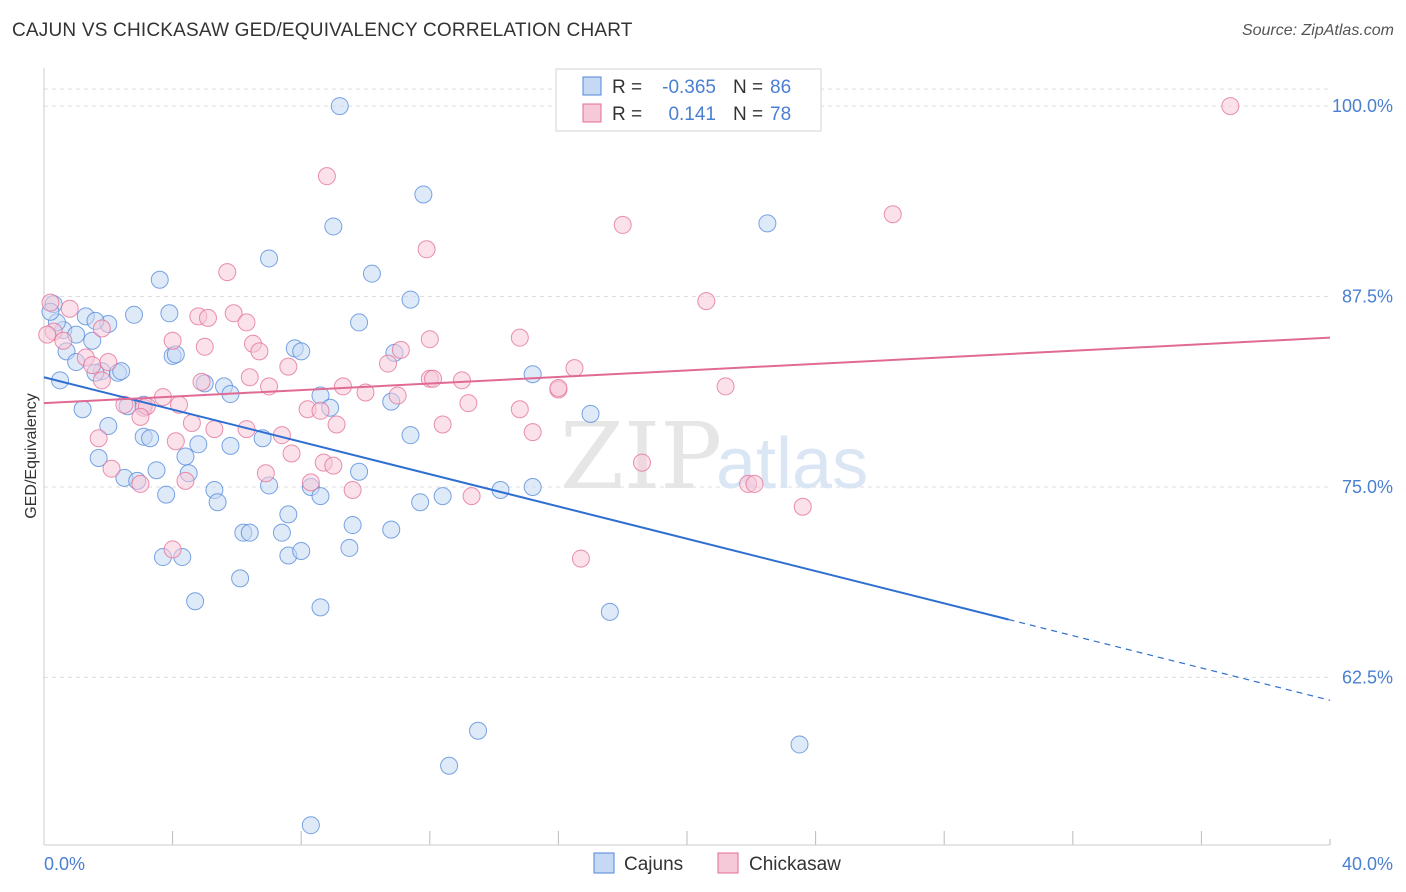 This screenshot has width=1406, height=892. Describe the element at coordinates (1362, 391) in the screenshot. I see `y-tick-labels: 100.0% 87.5% 75.0% 62.5%` at that location.